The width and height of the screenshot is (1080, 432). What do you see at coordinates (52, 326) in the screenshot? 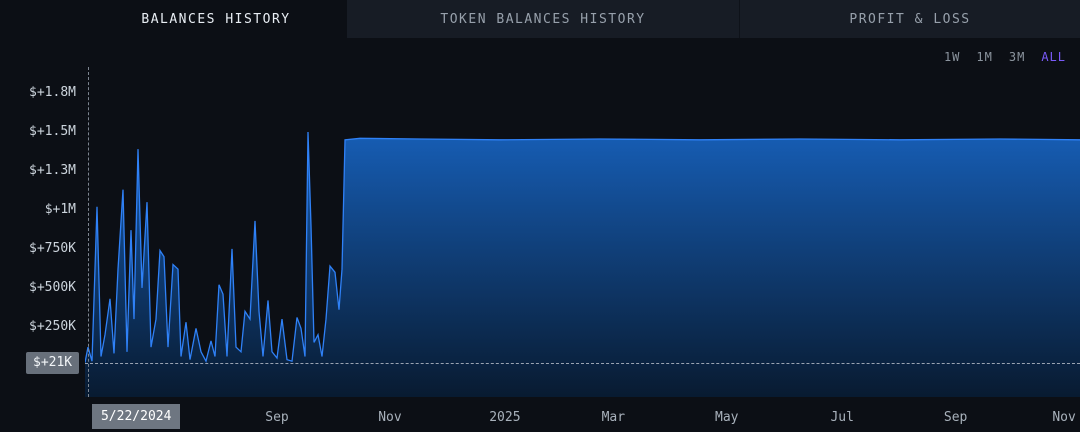
I see `y-tick-label: $+250K` at bounding box center [52, 326].